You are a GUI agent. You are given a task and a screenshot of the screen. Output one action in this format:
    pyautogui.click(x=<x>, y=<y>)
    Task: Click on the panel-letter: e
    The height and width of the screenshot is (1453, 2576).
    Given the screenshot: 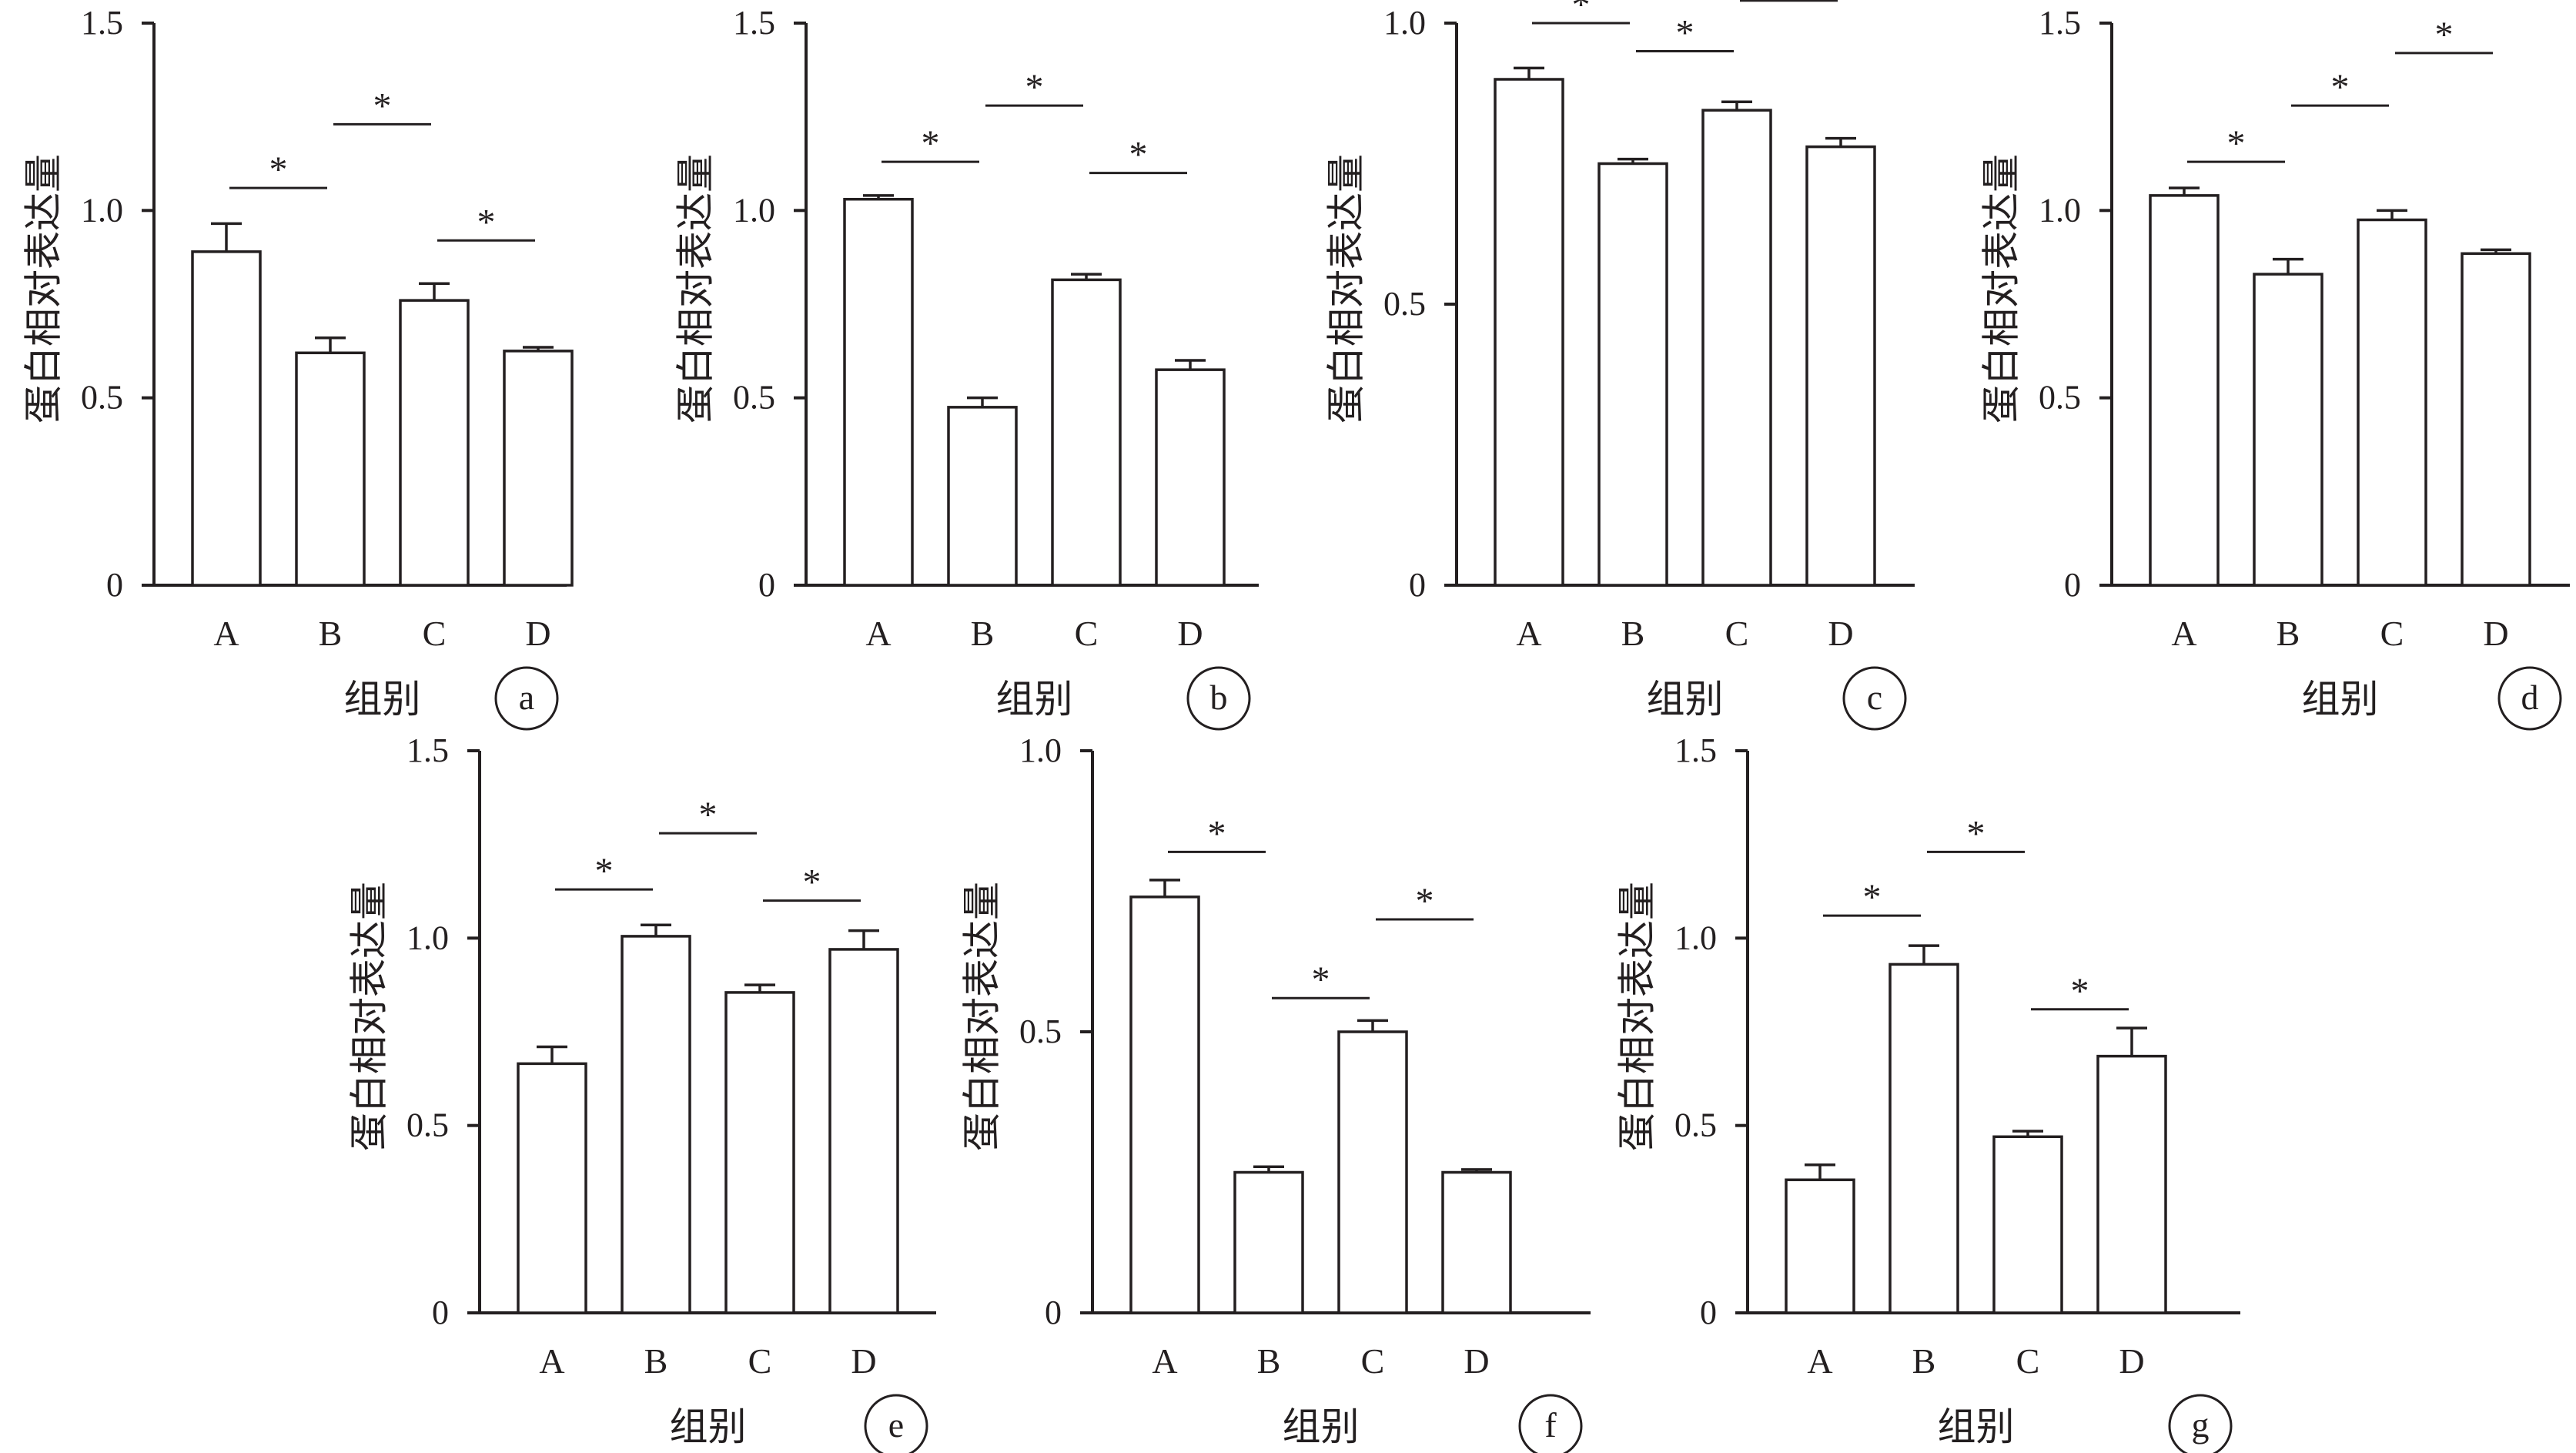 What is the action you would take?
    pyautogui.click(x=896, y=1425)
    